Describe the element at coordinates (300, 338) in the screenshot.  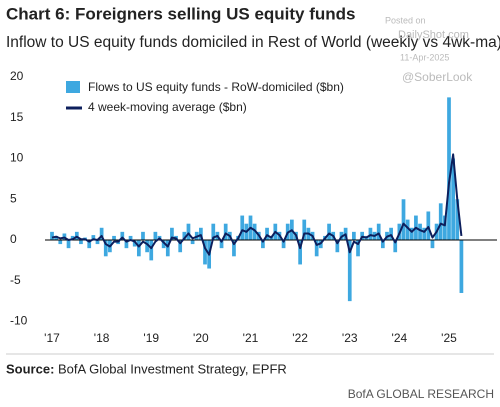
I see `x-tick-label: '22` at that location.